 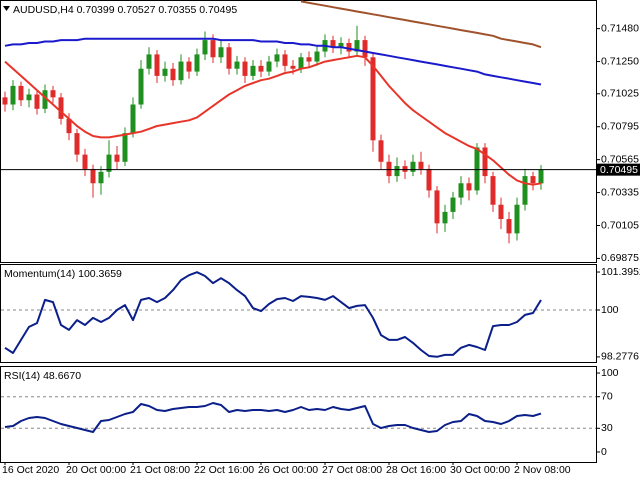 I want to click on price-label: 0.70495, so click(x=619, y=170).